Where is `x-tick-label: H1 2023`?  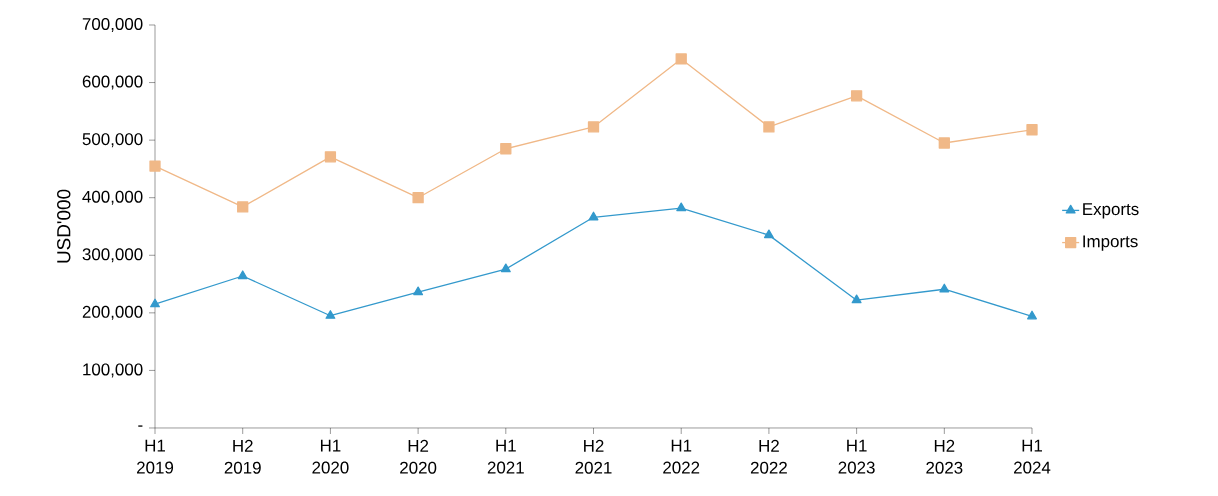
x-tick-label: H1 2023 is located at coordinates (856, 456).